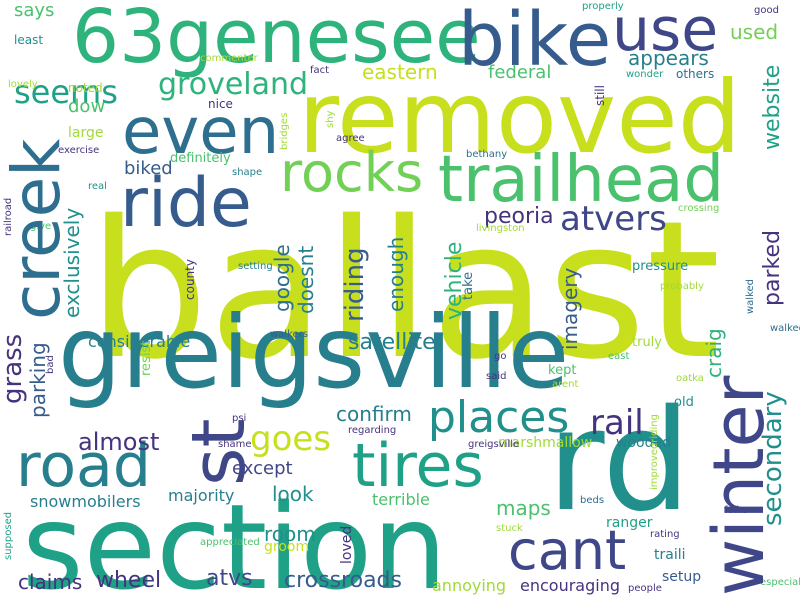 This screenshot has height=600, width=800. What do you see at coordinates (645, 588) in the screenshot?
I see `word-especially: people` at bounding box center [645, 588].